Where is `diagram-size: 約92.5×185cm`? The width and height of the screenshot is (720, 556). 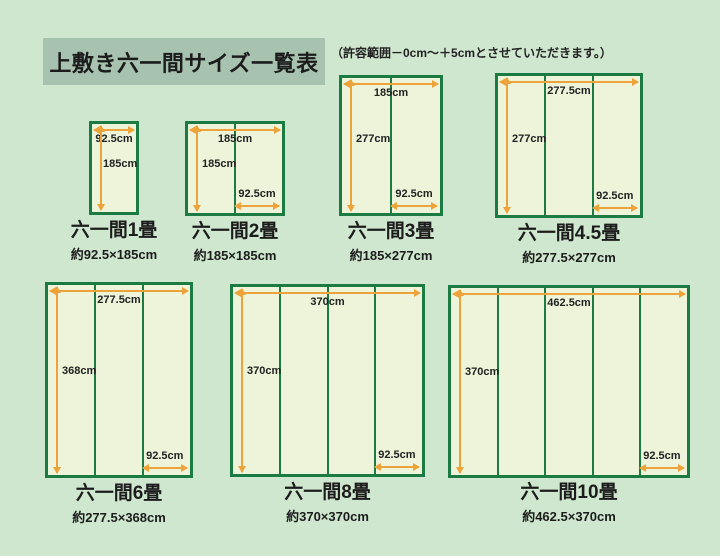
diagram-size: 約92.5×185cm is located at coordinates (114, 254).